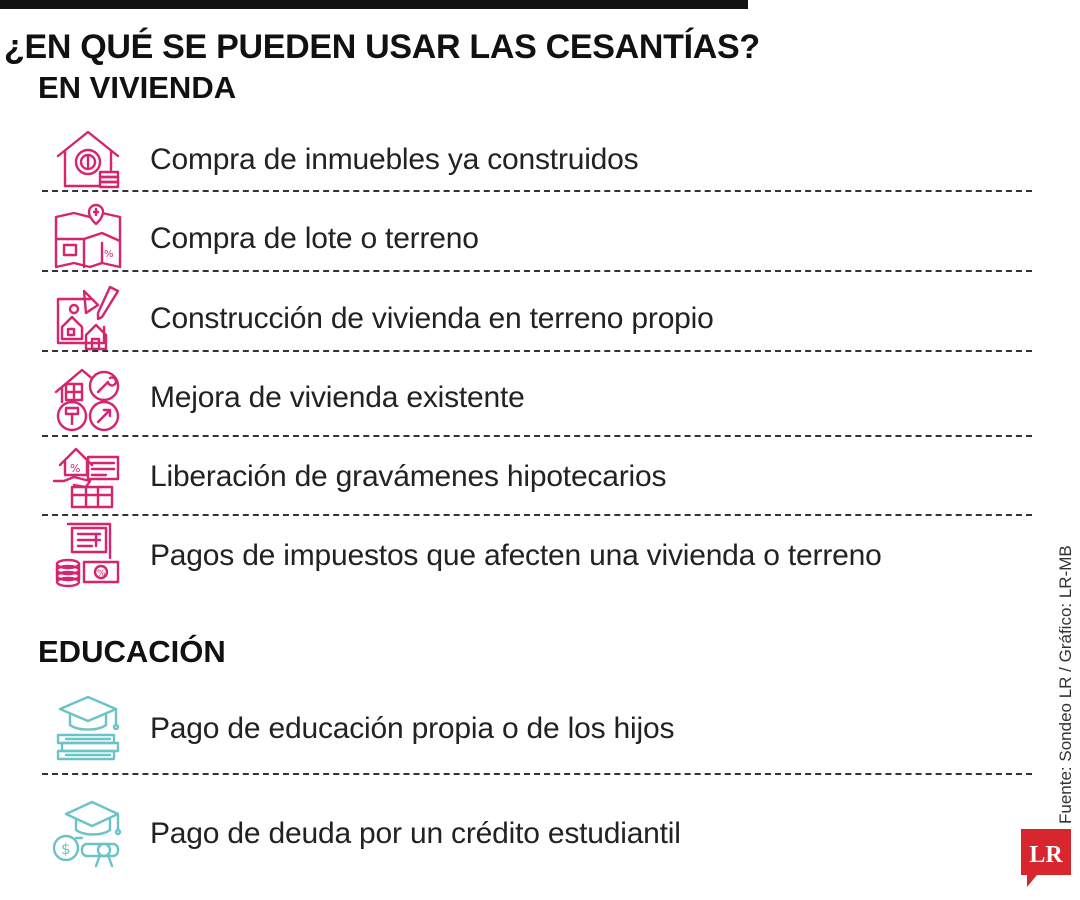 Image resolution: width=1080 pixels, height=900 pixels. What do you see at coordinates (408, 476) in the screenshot?
I see `item-label: Liberación de gravámenes hipotecarios` at bounding box center [408, 476].